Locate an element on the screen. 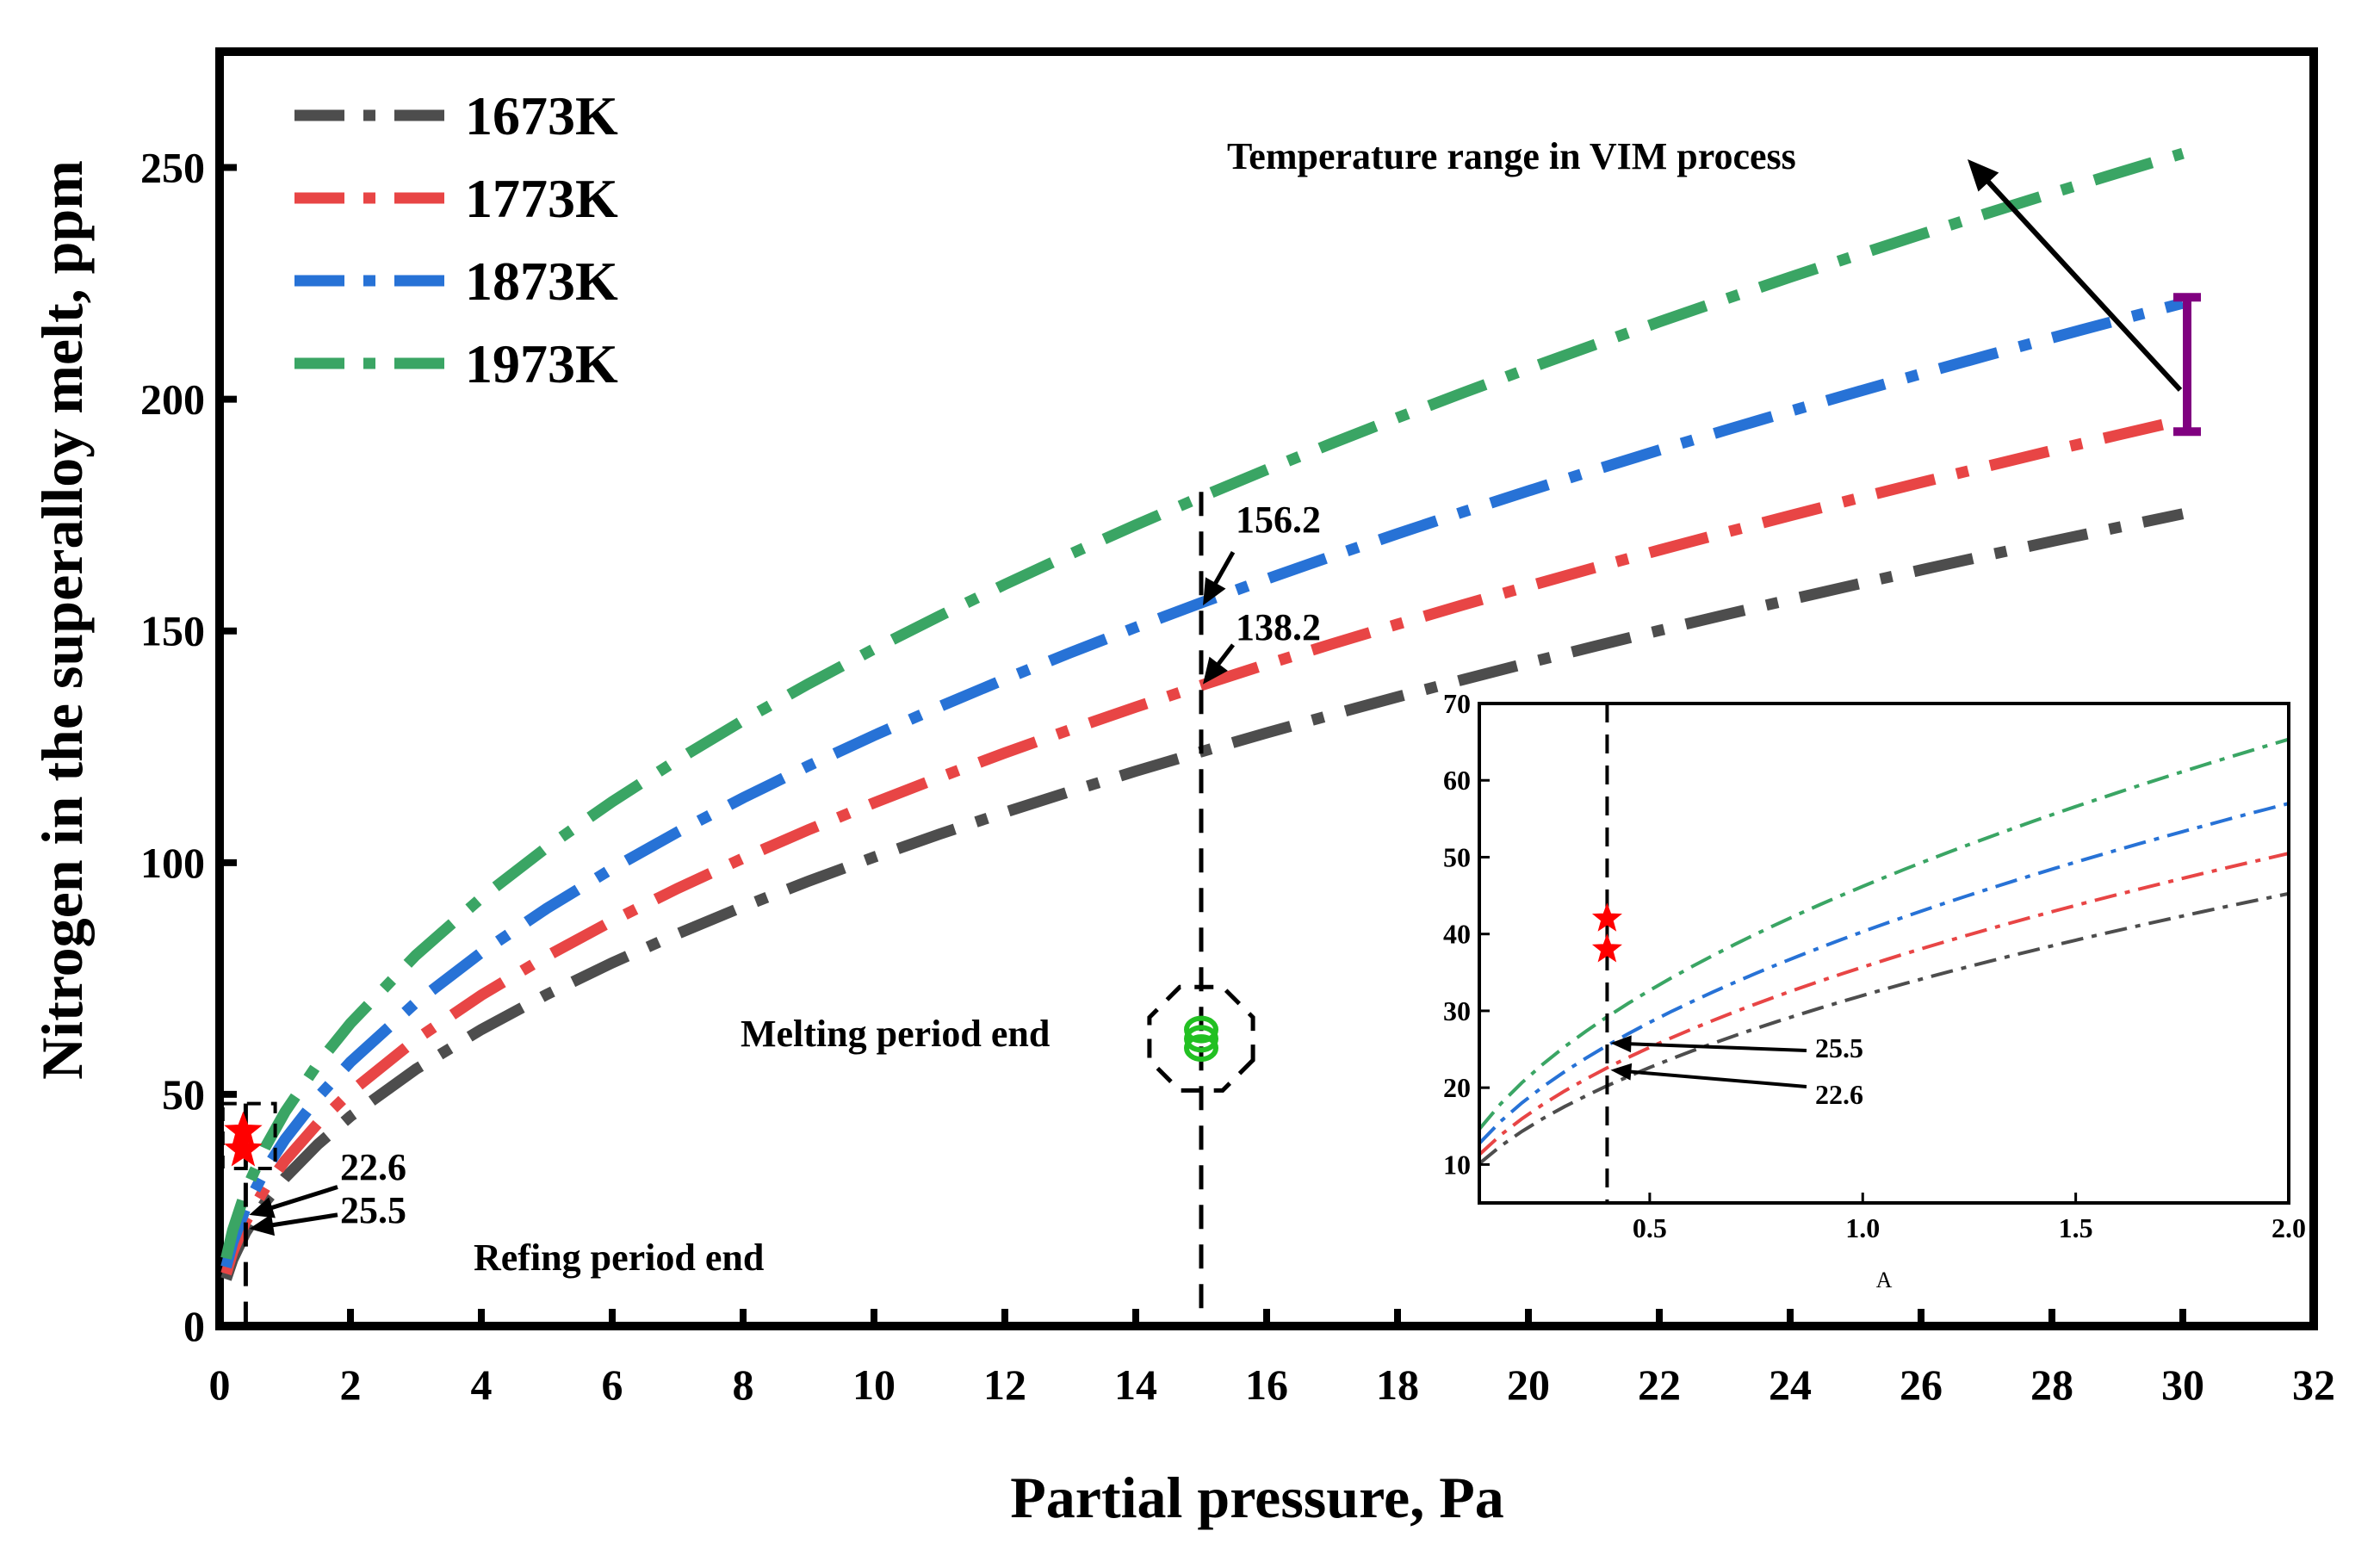 The width and height of the screenshot is (2380, 1562). arrow-156-2-shaft is located at coordinates (1223, 570).